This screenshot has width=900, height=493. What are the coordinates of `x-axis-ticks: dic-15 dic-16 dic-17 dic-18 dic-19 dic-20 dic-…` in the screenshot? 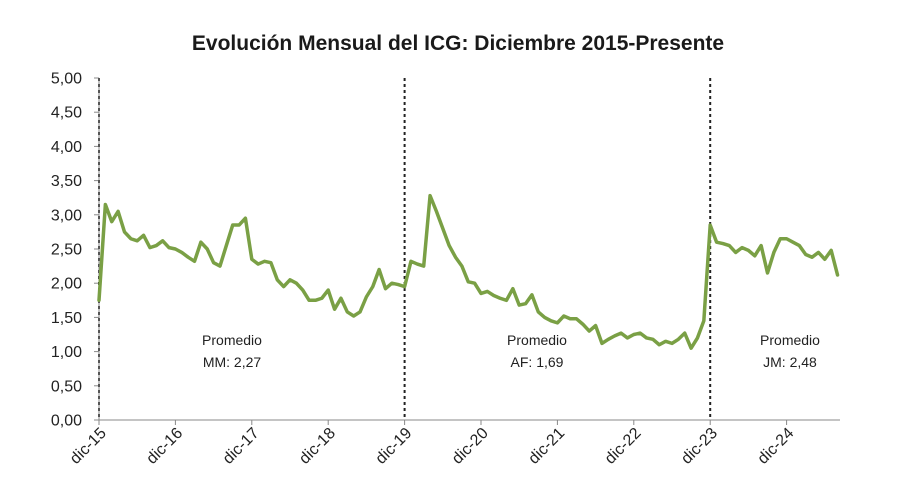 It's located at (432, 444).